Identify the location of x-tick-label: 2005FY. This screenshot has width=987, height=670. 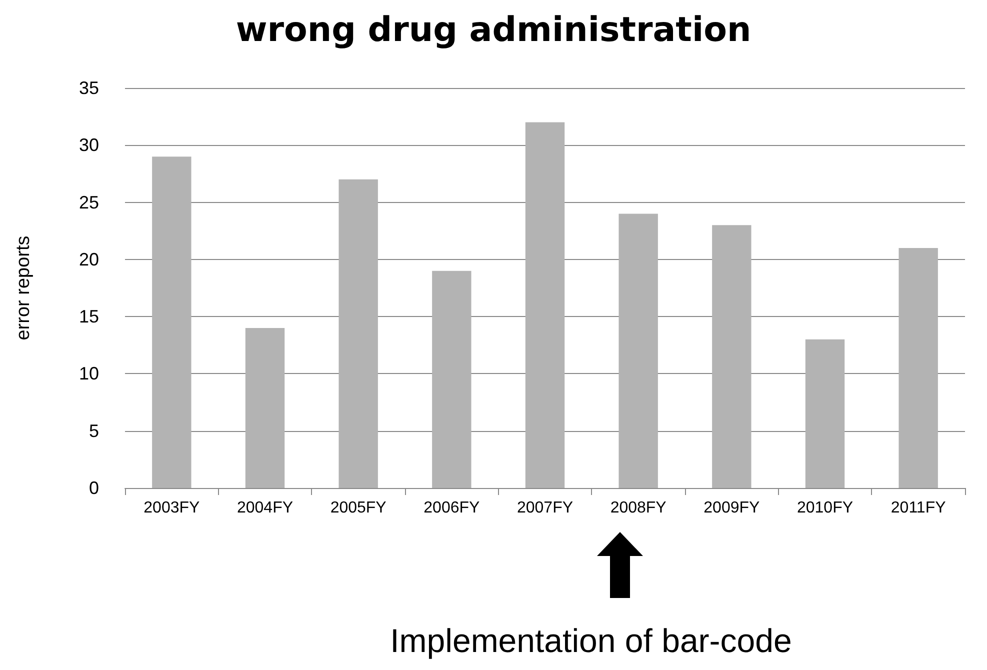
(358, 508).